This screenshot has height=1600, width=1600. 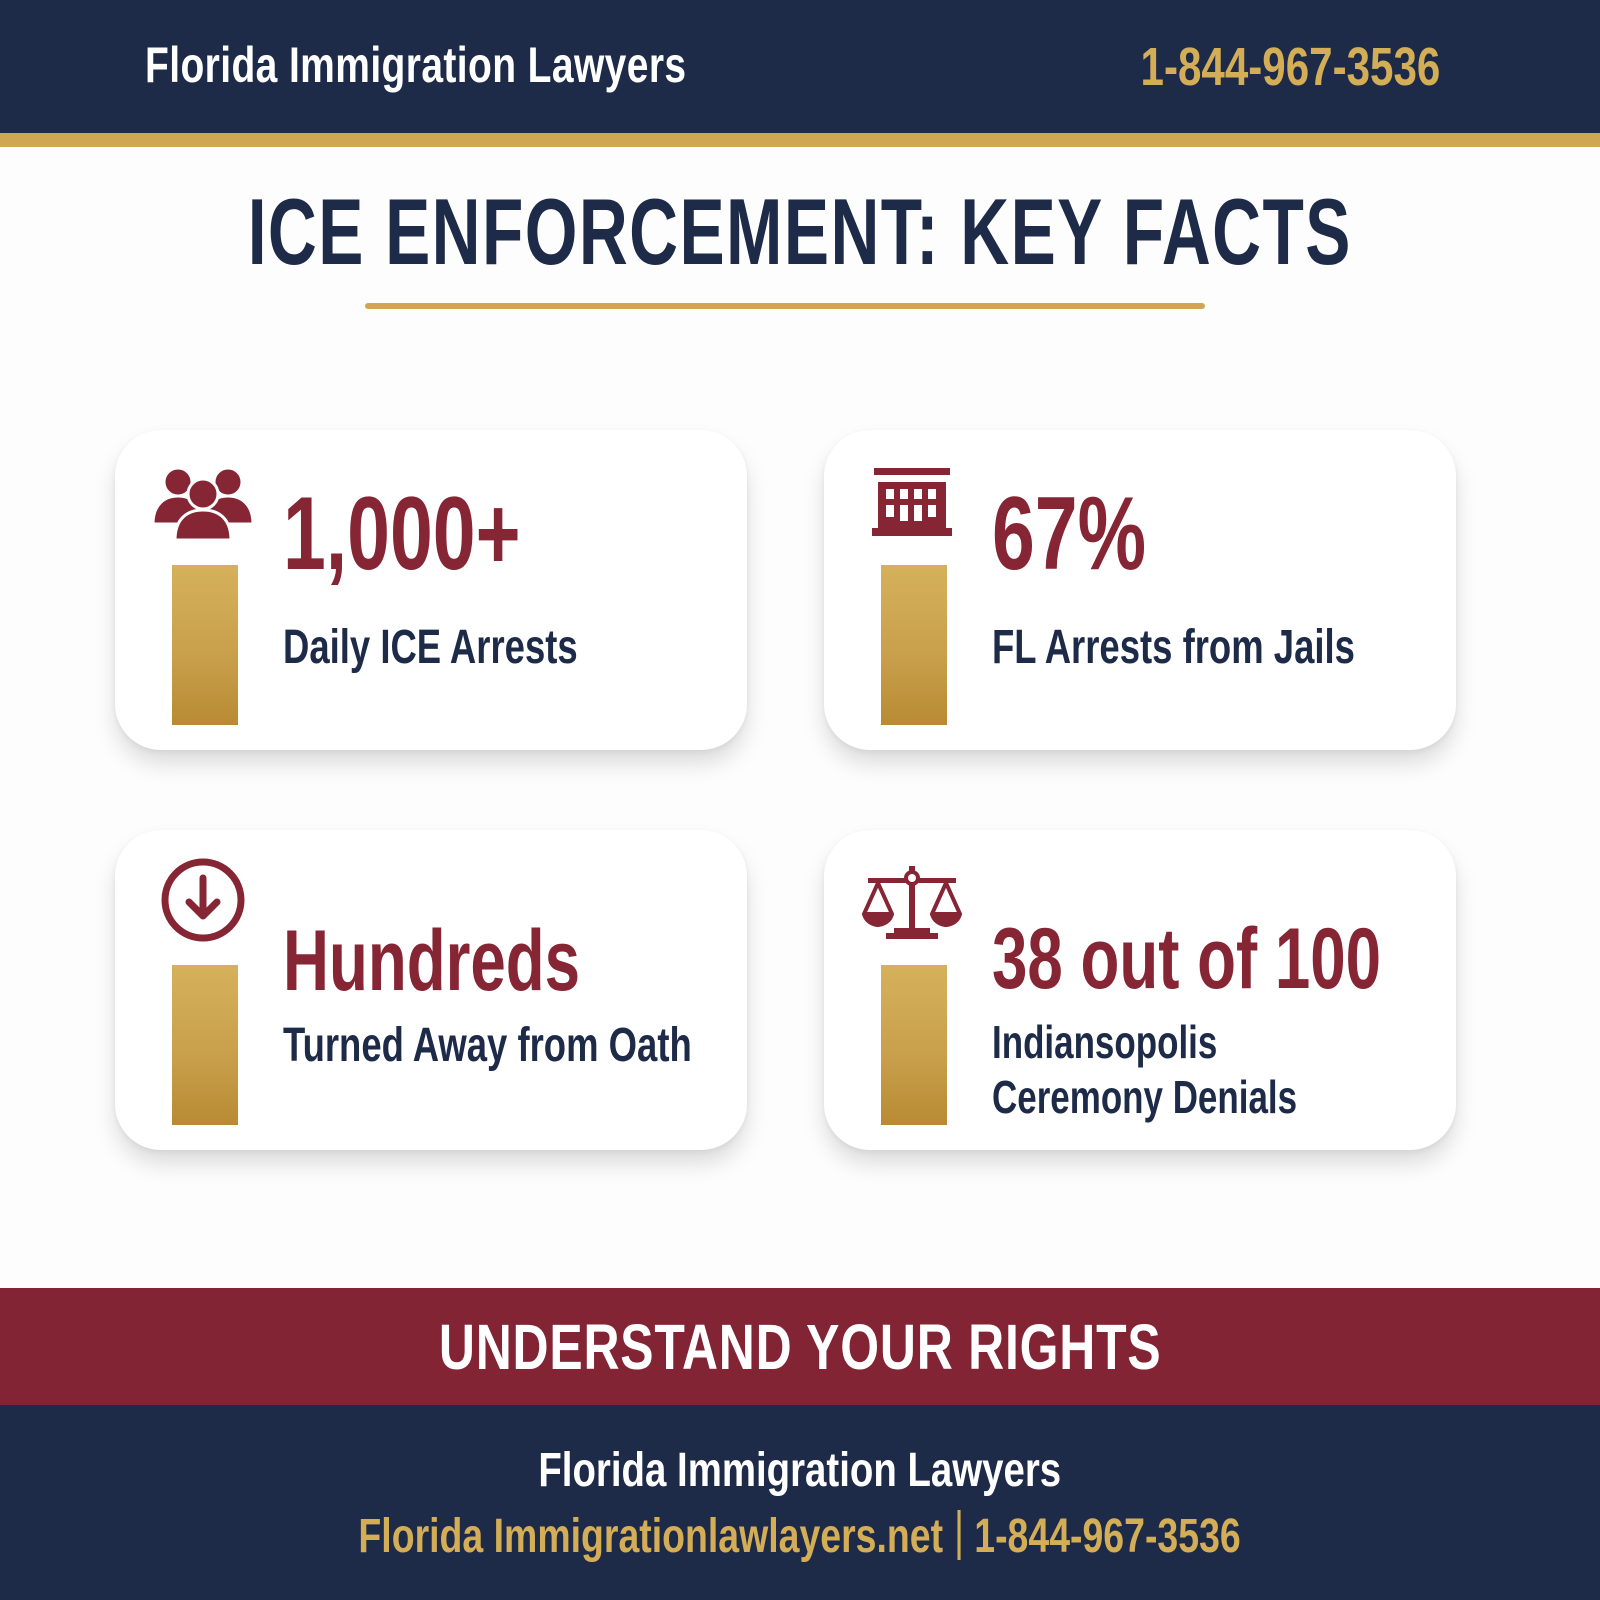 I want to click on fact-stat-value: 1,000+, so click(x=402, y=534).